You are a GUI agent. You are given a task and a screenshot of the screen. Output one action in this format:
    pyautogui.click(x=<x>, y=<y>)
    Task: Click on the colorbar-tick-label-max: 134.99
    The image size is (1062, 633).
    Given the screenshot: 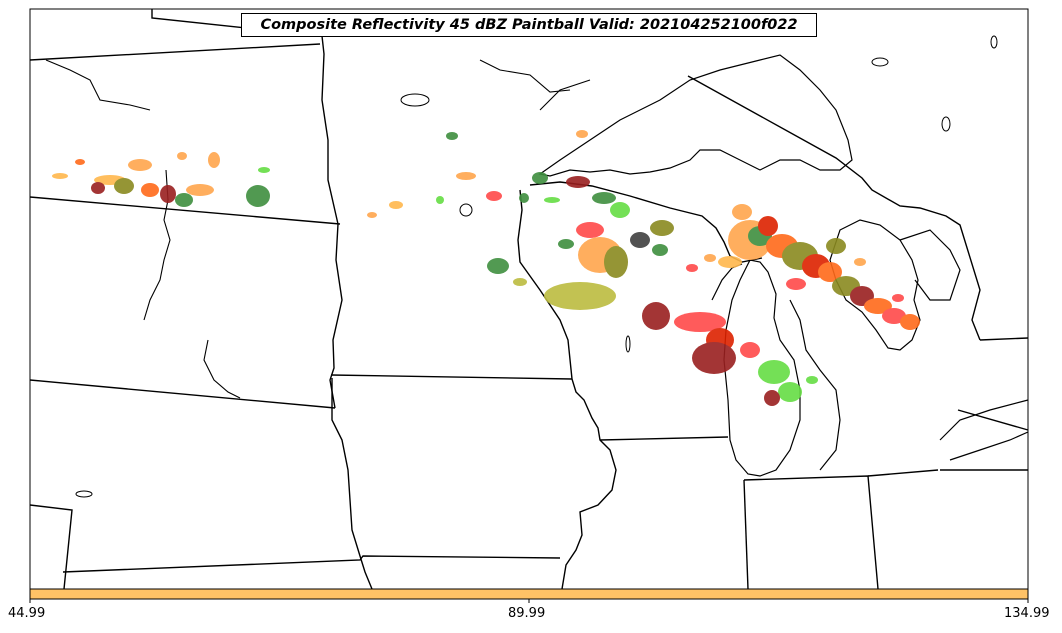 What is the action you would take?
    pyautogui.click(x=1027, y=613)
    